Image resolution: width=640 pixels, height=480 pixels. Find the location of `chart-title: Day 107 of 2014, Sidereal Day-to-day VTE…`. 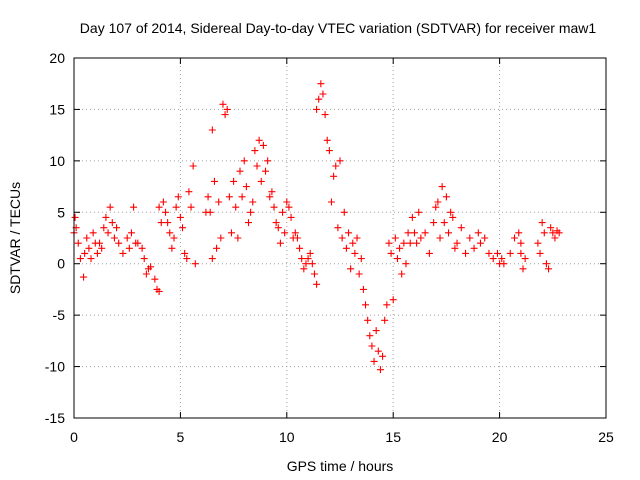

chart-title: Day 107 of 2014, Sidereal Day-to-day VTE… is located at coordinates (338, 28).